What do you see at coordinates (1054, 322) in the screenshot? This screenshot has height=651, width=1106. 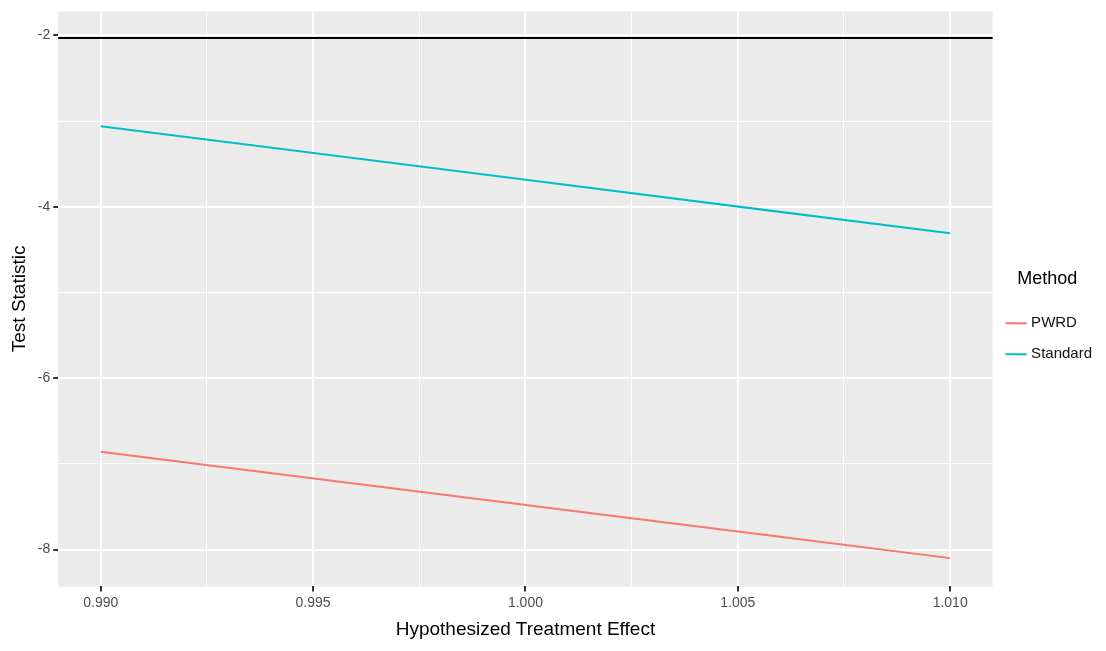 I see `legend-label: PWRD` at bounding box center [1054, 322].